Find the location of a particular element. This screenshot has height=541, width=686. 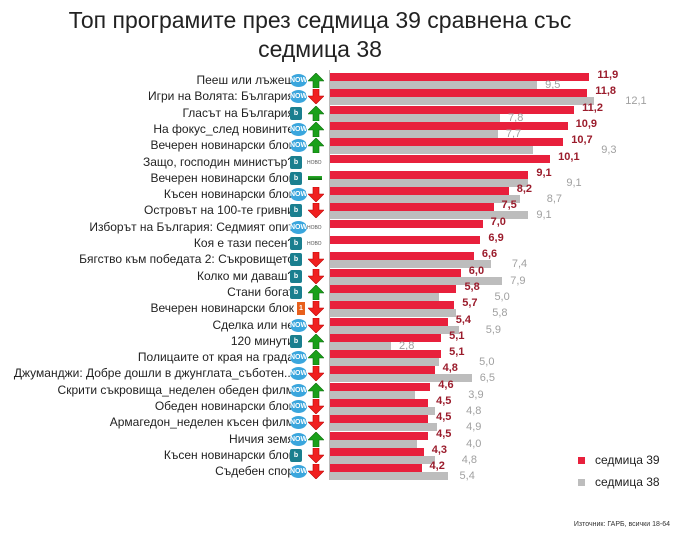

value-label-week38: 5,8 is located at coordinates (500, 313).